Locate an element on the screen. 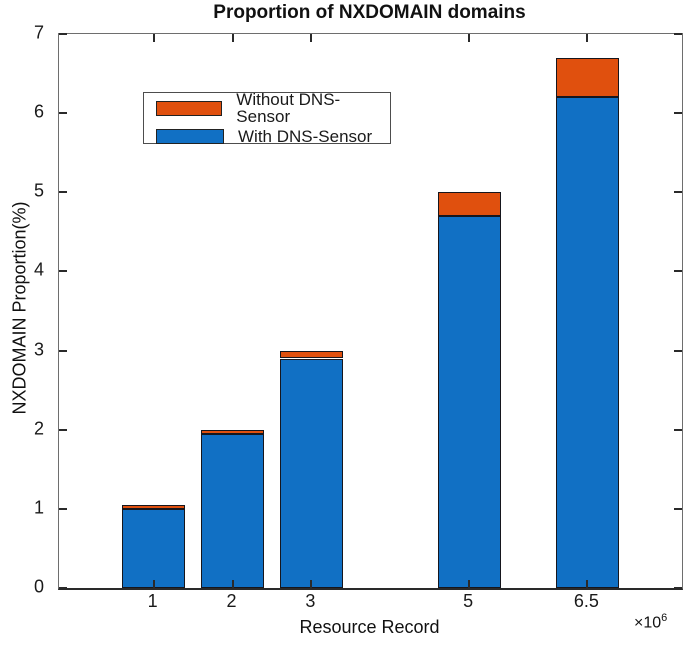 The width and height of the screenshot is (700, 652). x-tick-label: 6.5 is located at coordinates (586, 601).